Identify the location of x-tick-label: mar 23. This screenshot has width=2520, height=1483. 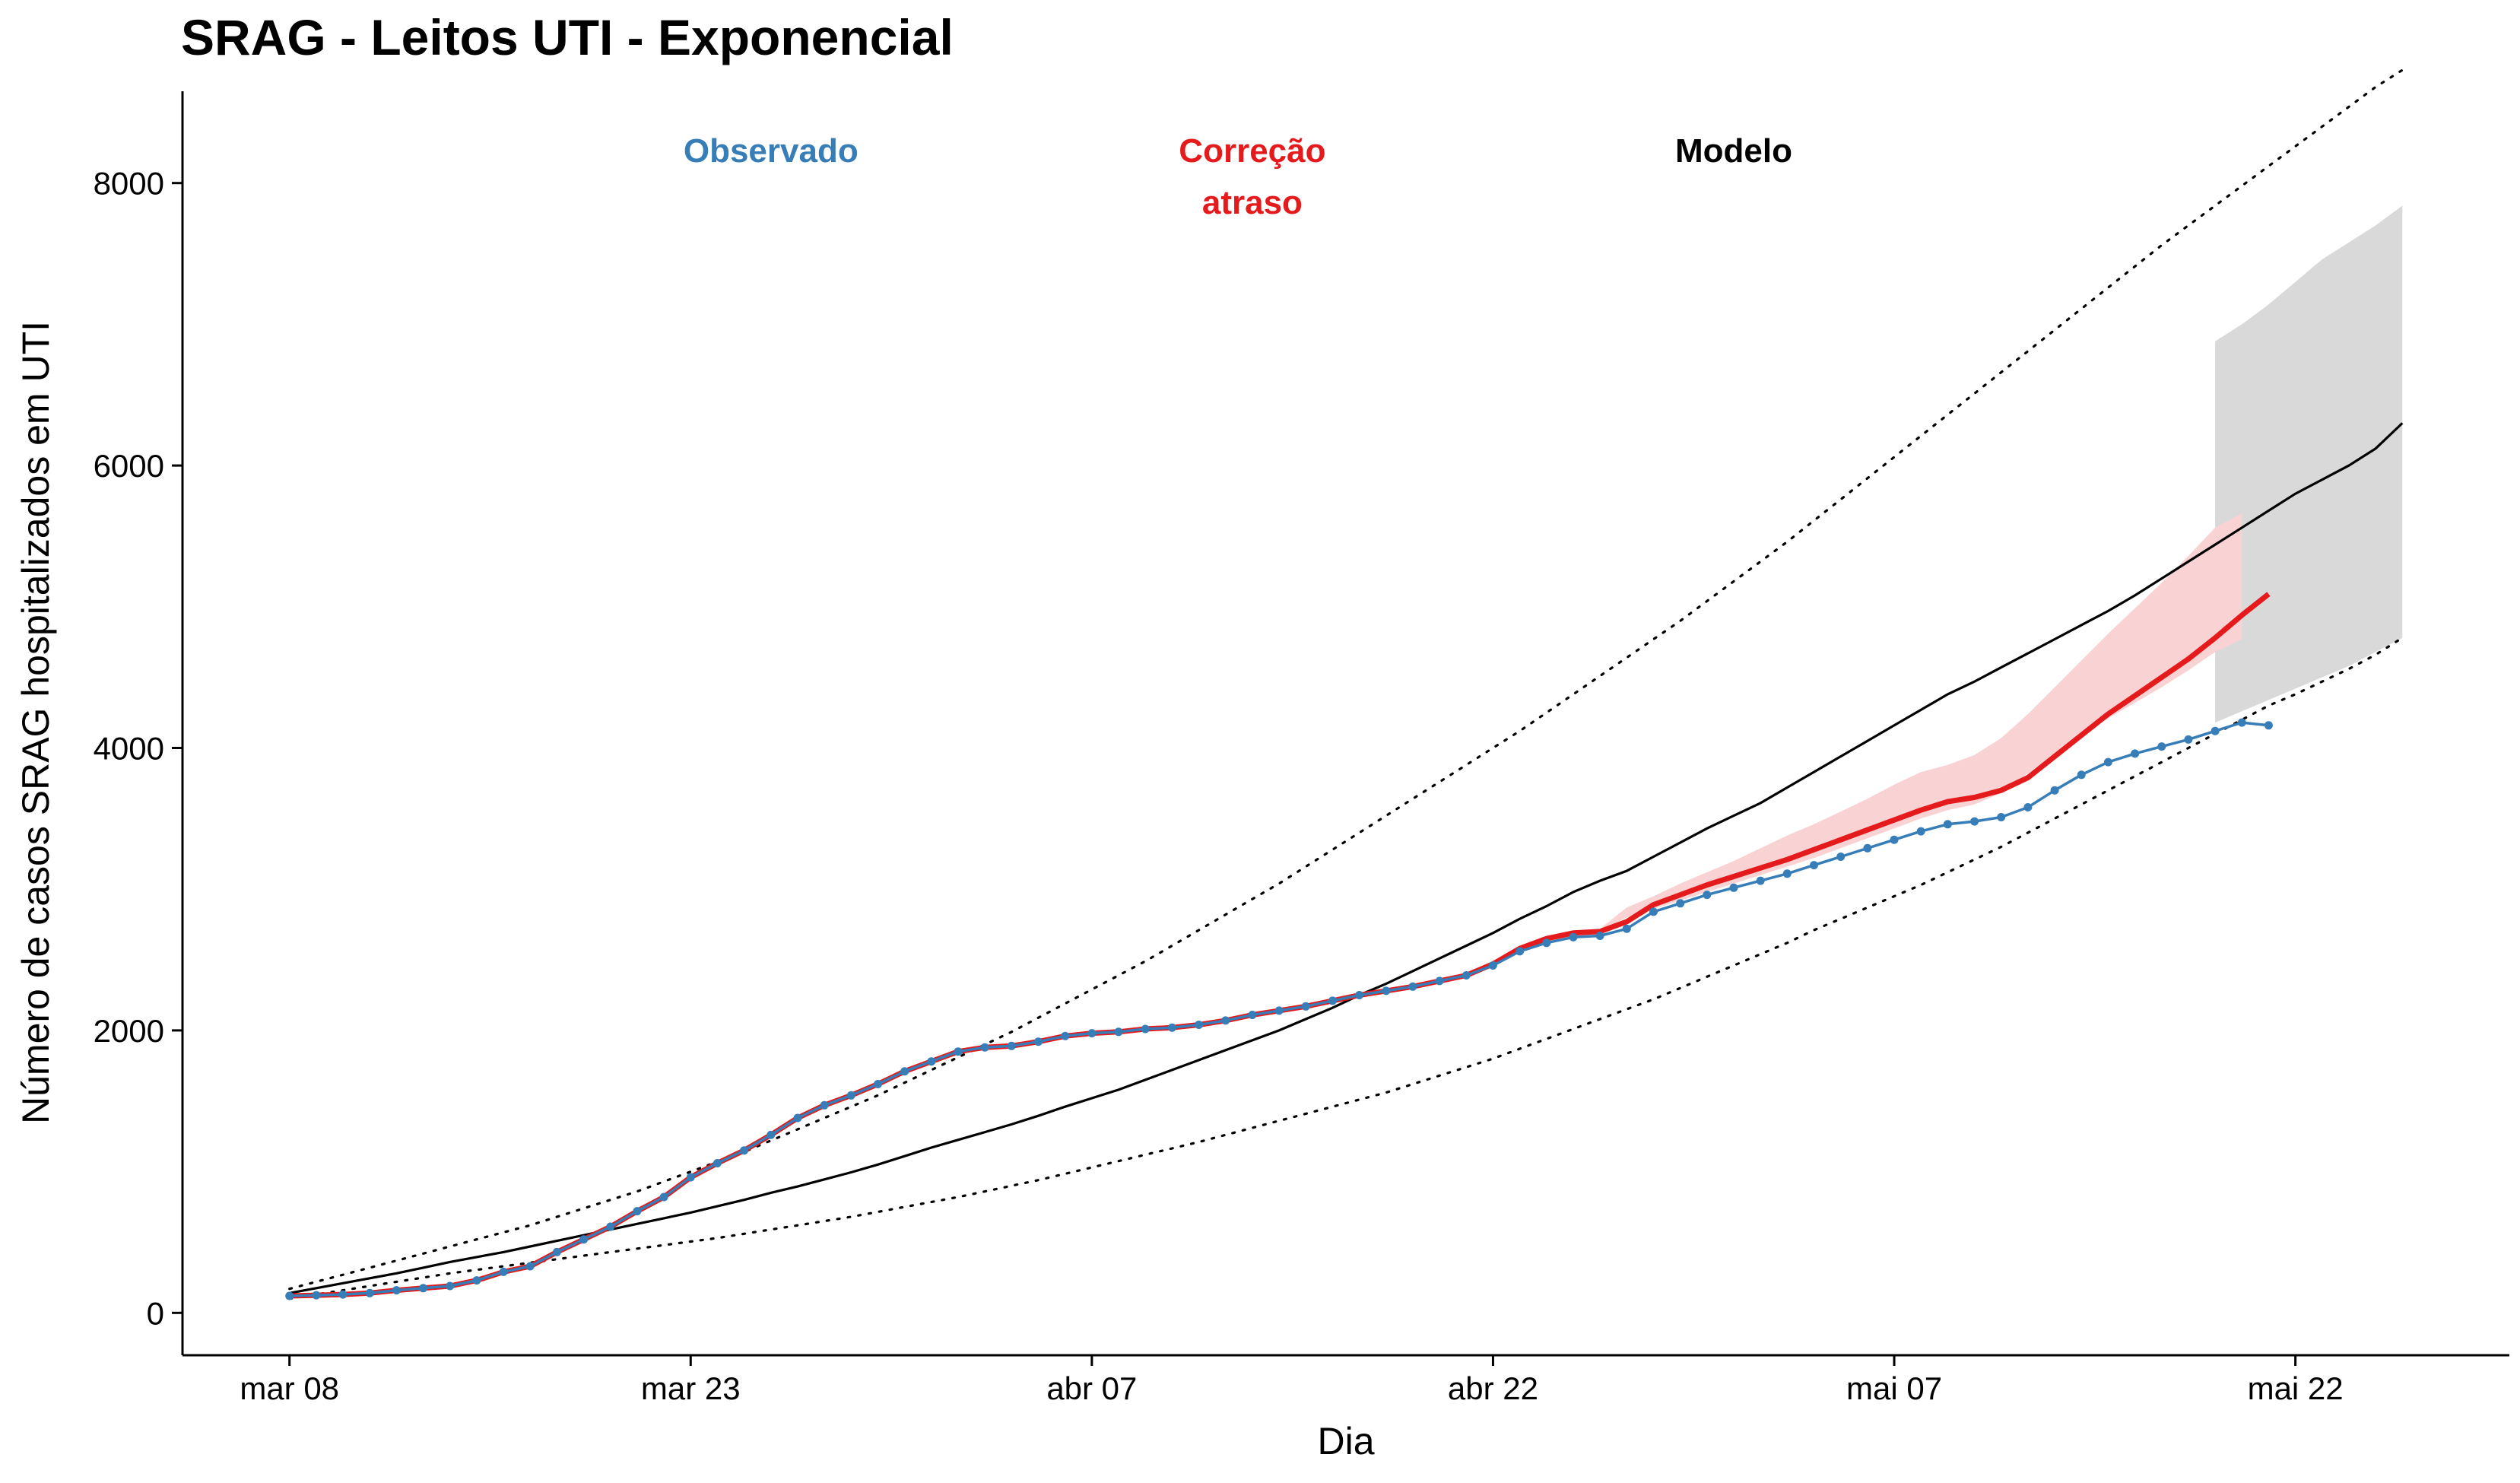
(691, 1388).